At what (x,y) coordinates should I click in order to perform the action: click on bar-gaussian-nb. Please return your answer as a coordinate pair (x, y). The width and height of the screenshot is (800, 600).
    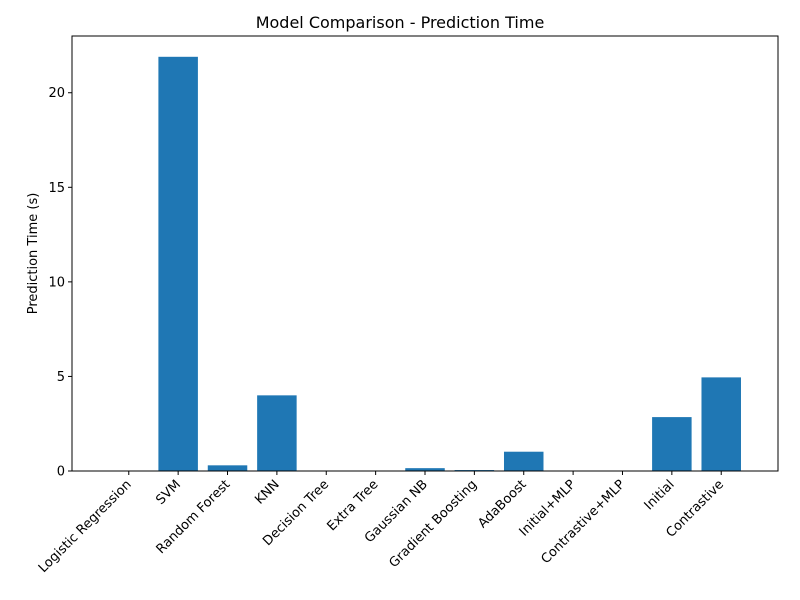
    Looking at the image, I should click on (425, 469).